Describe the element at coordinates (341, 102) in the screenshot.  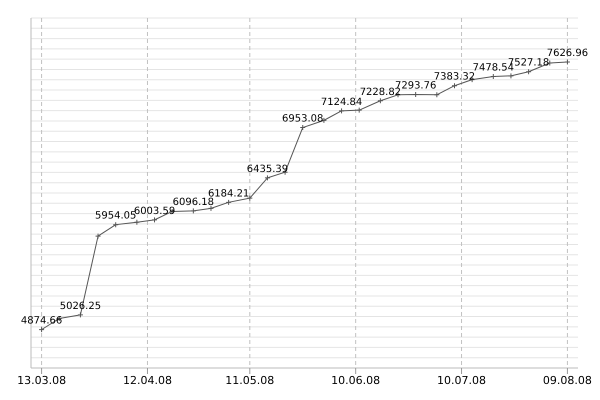
I see `data-label: 7124.84` at that location.